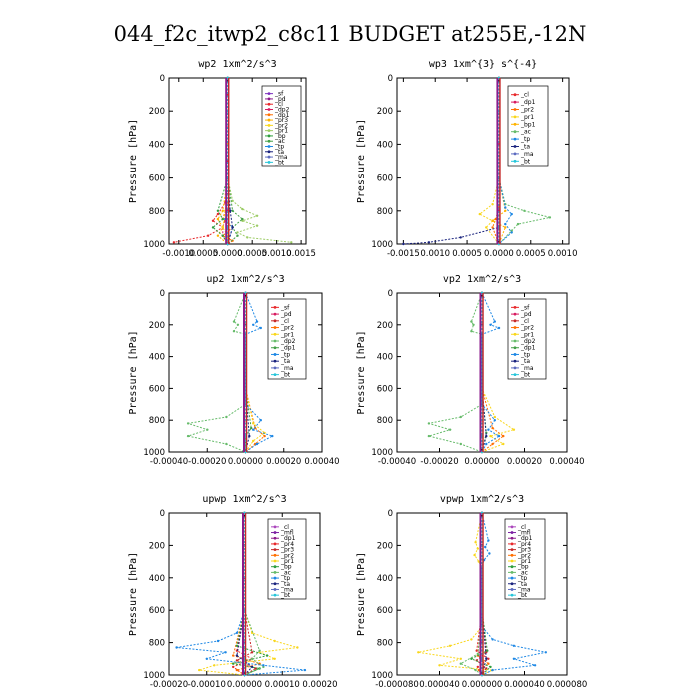 The image size is (700, 700). What do you see at coordinates (435, 254) in the screenshot?
I see `x-tick-label: 0.0010` at bounding box center [435, 254].